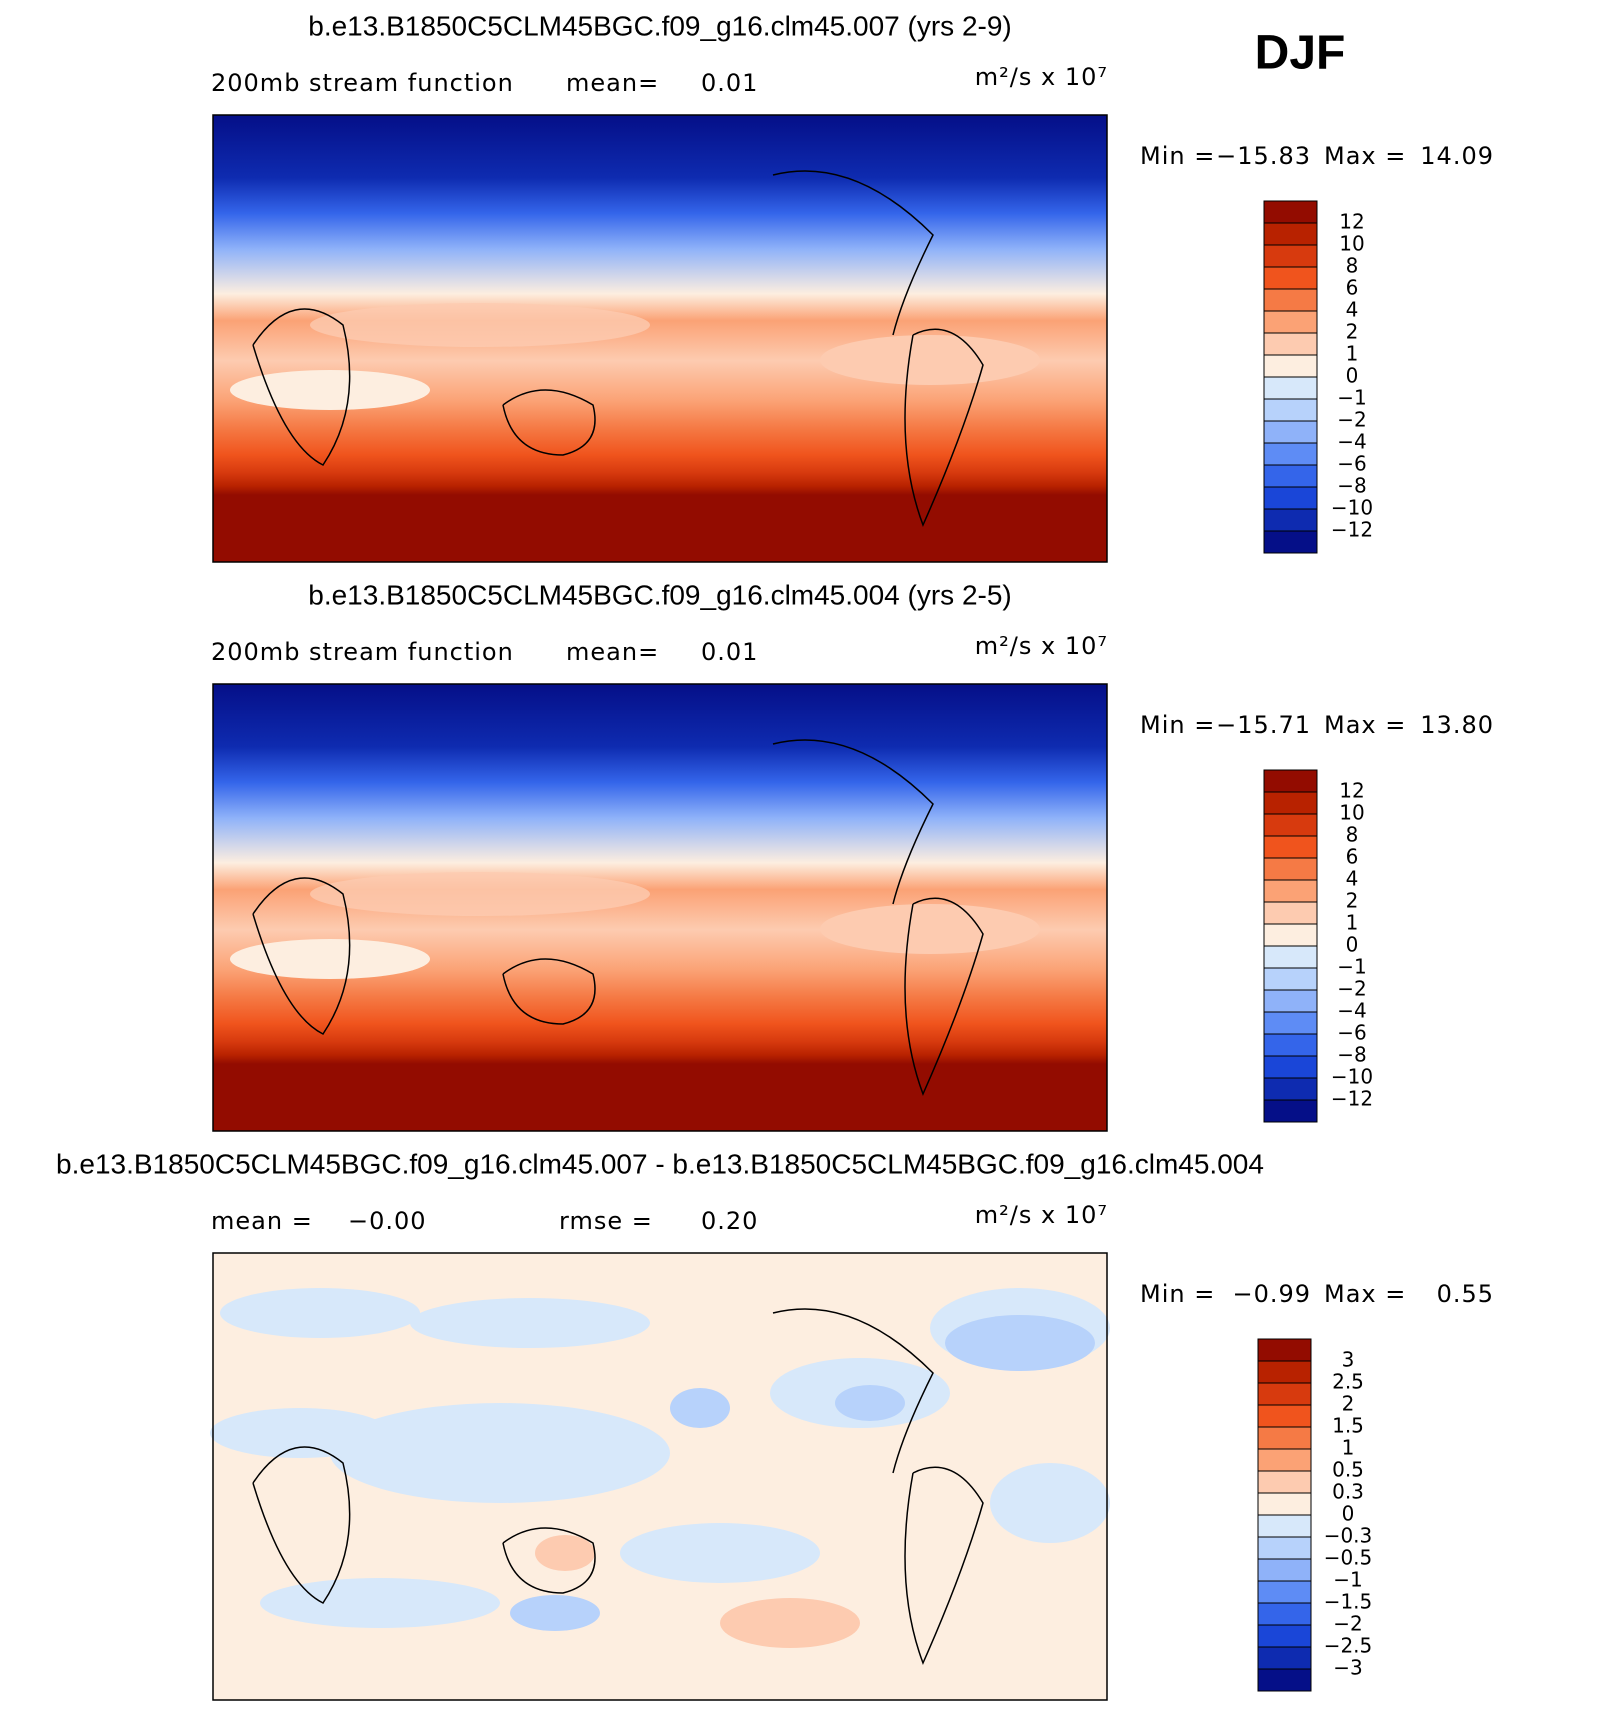  Describe the element at coordinates (1348, 1536) in the screenshot. I see `colorbar-label: −0.3` at that location.